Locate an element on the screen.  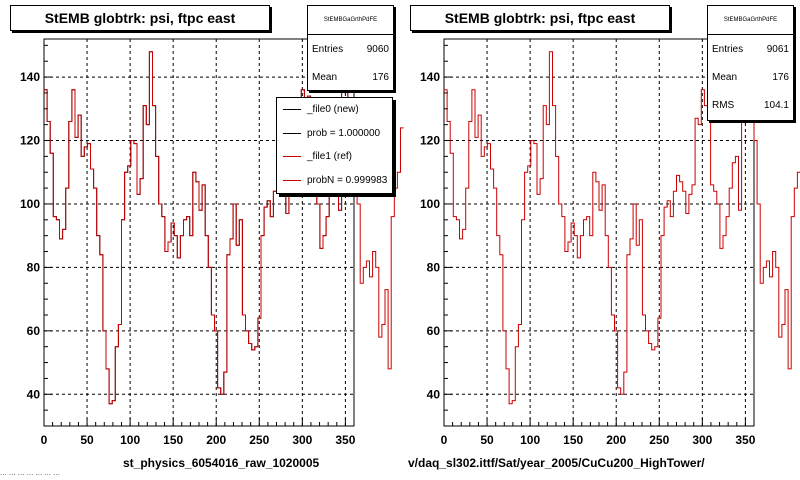
legend-label-file0: _file0 (new) is located at coordinates (333, 110).